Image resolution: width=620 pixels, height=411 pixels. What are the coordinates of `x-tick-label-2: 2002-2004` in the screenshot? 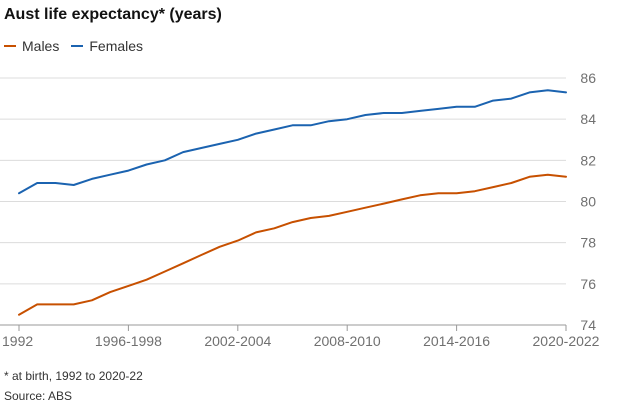 It's located at (237, 341).